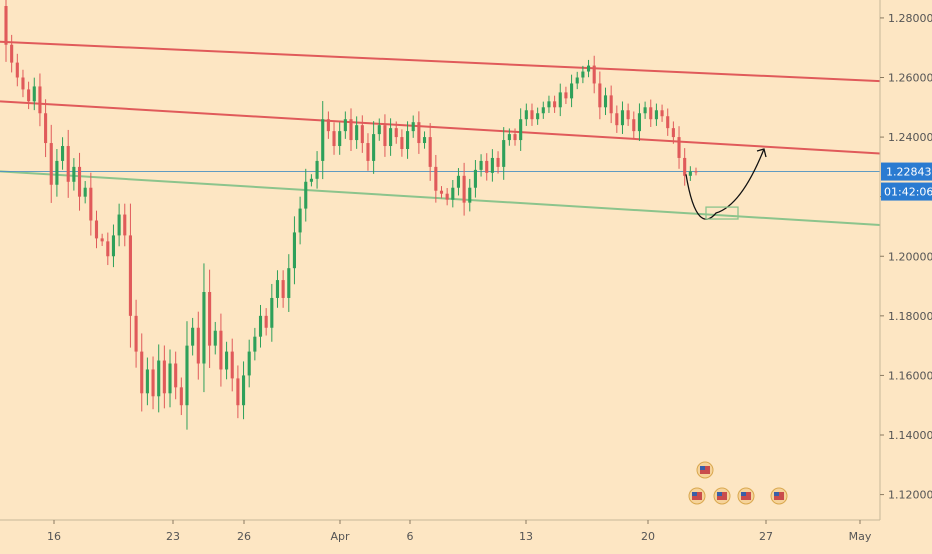 This screenshot has width=932, height=554. I want to click on y-tick-label: 1.14000, so click(910, 435).